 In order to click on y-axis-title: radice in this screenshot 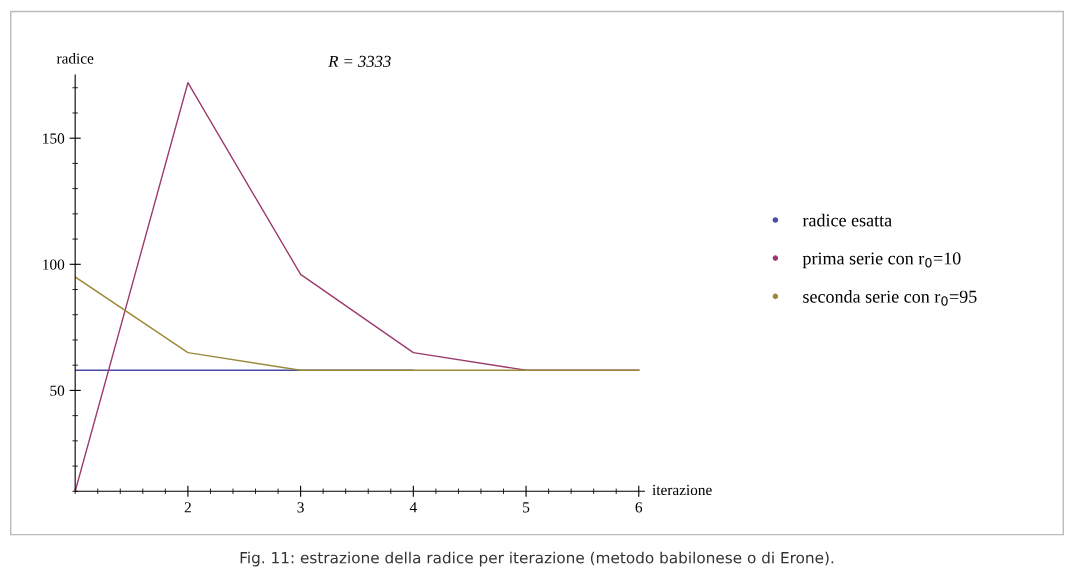, I will do `click(75, 58)`.